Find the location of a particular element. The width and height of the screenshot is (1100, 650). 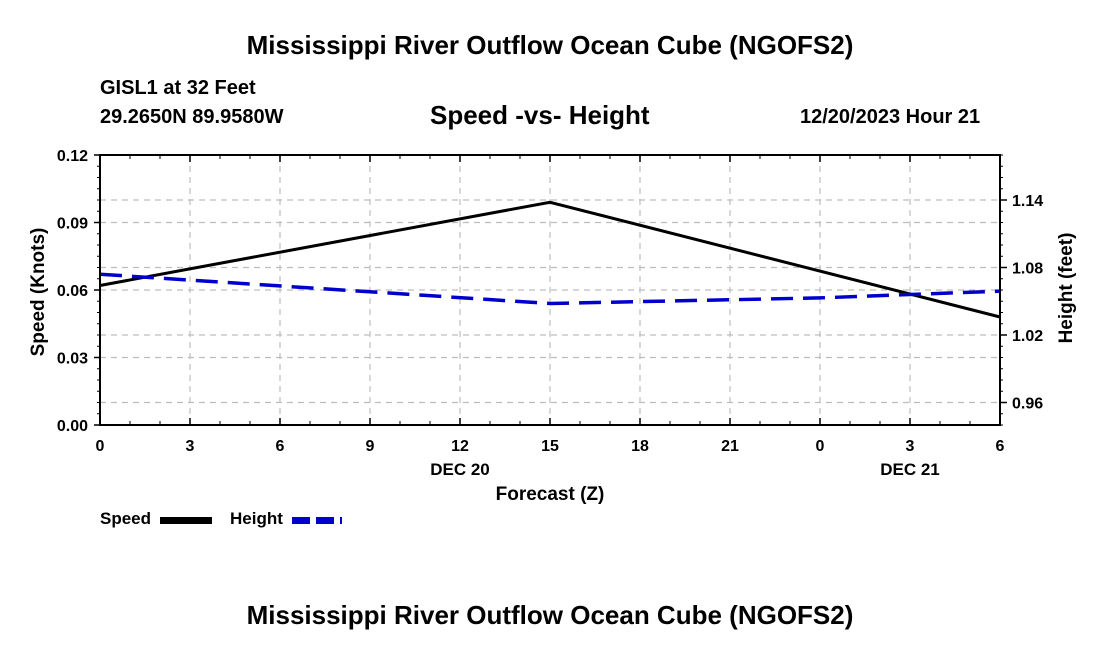

legend-speed-swatch is located at coordinates (186, 520).